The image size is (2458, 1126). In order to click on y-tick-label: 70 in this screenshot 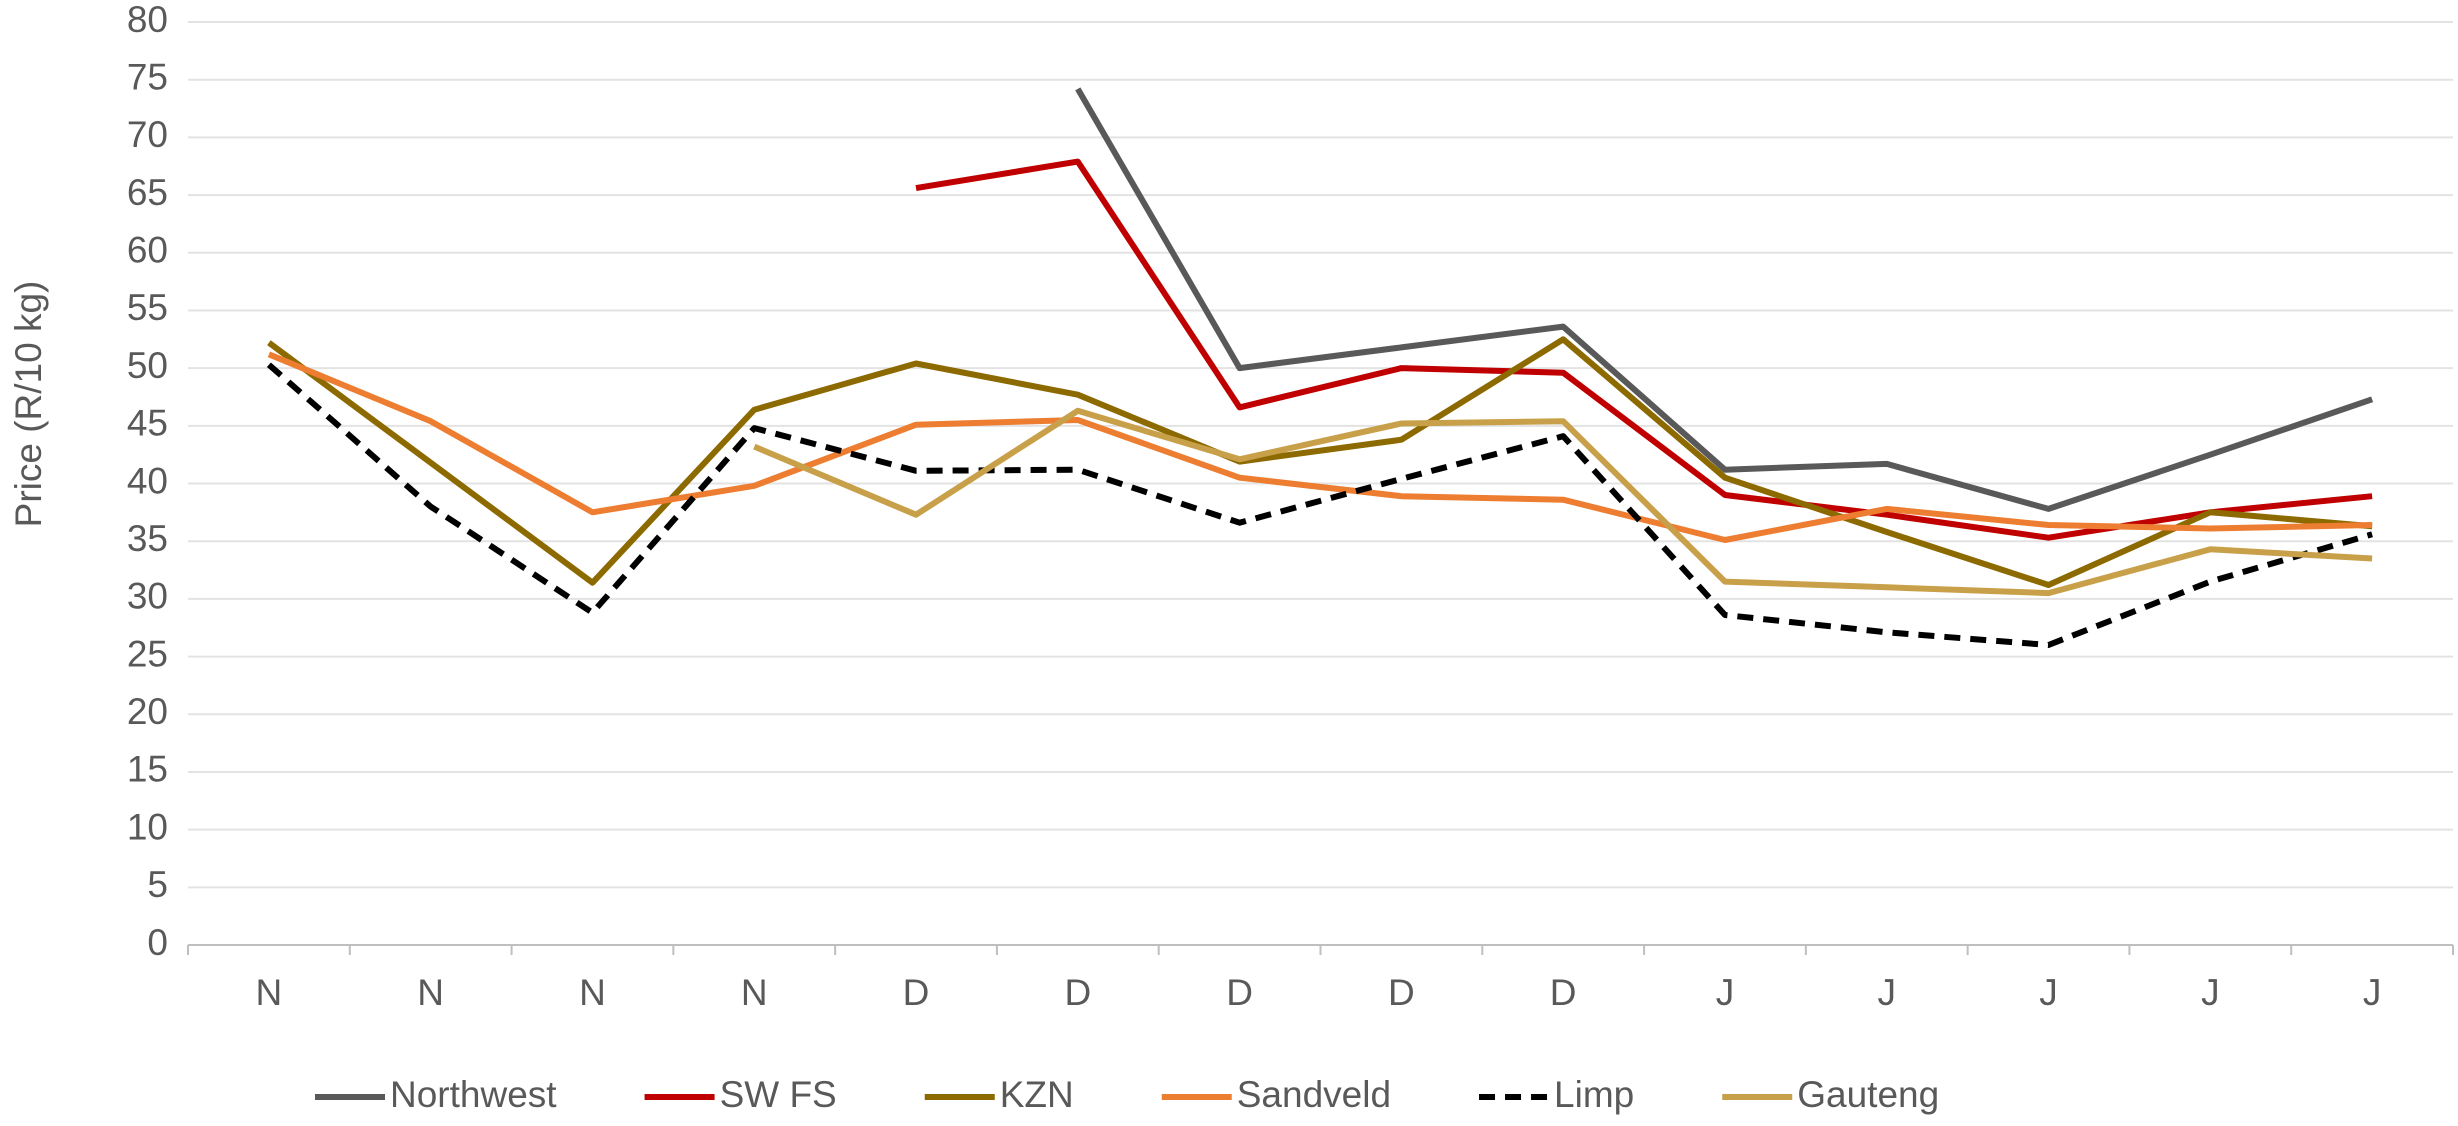, I will do `click(147, 134)`.